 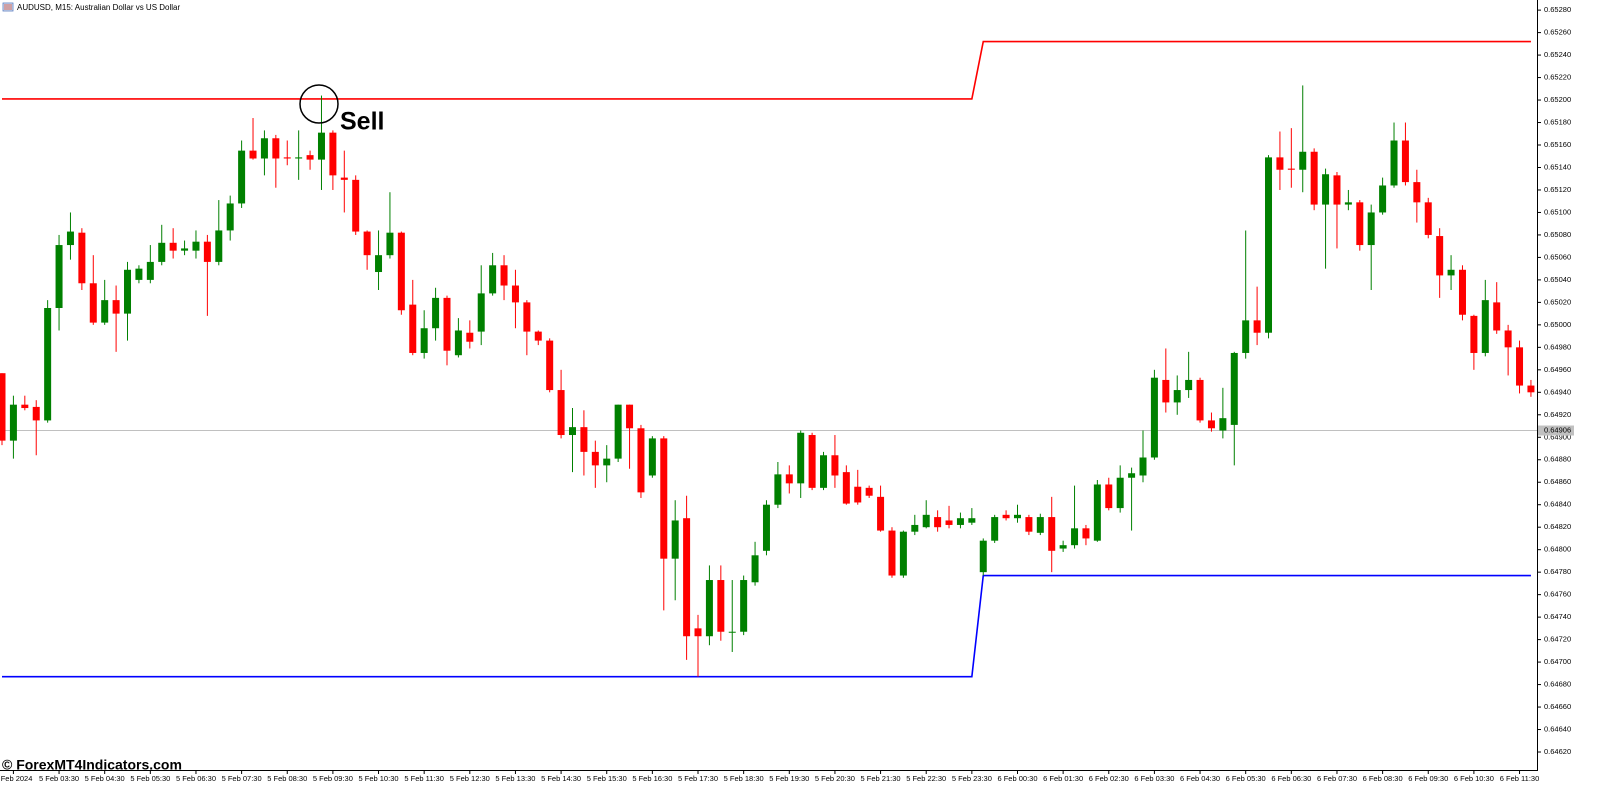 I want to click on y-tick-label: 0.65280, so click(x=1557, y=9).